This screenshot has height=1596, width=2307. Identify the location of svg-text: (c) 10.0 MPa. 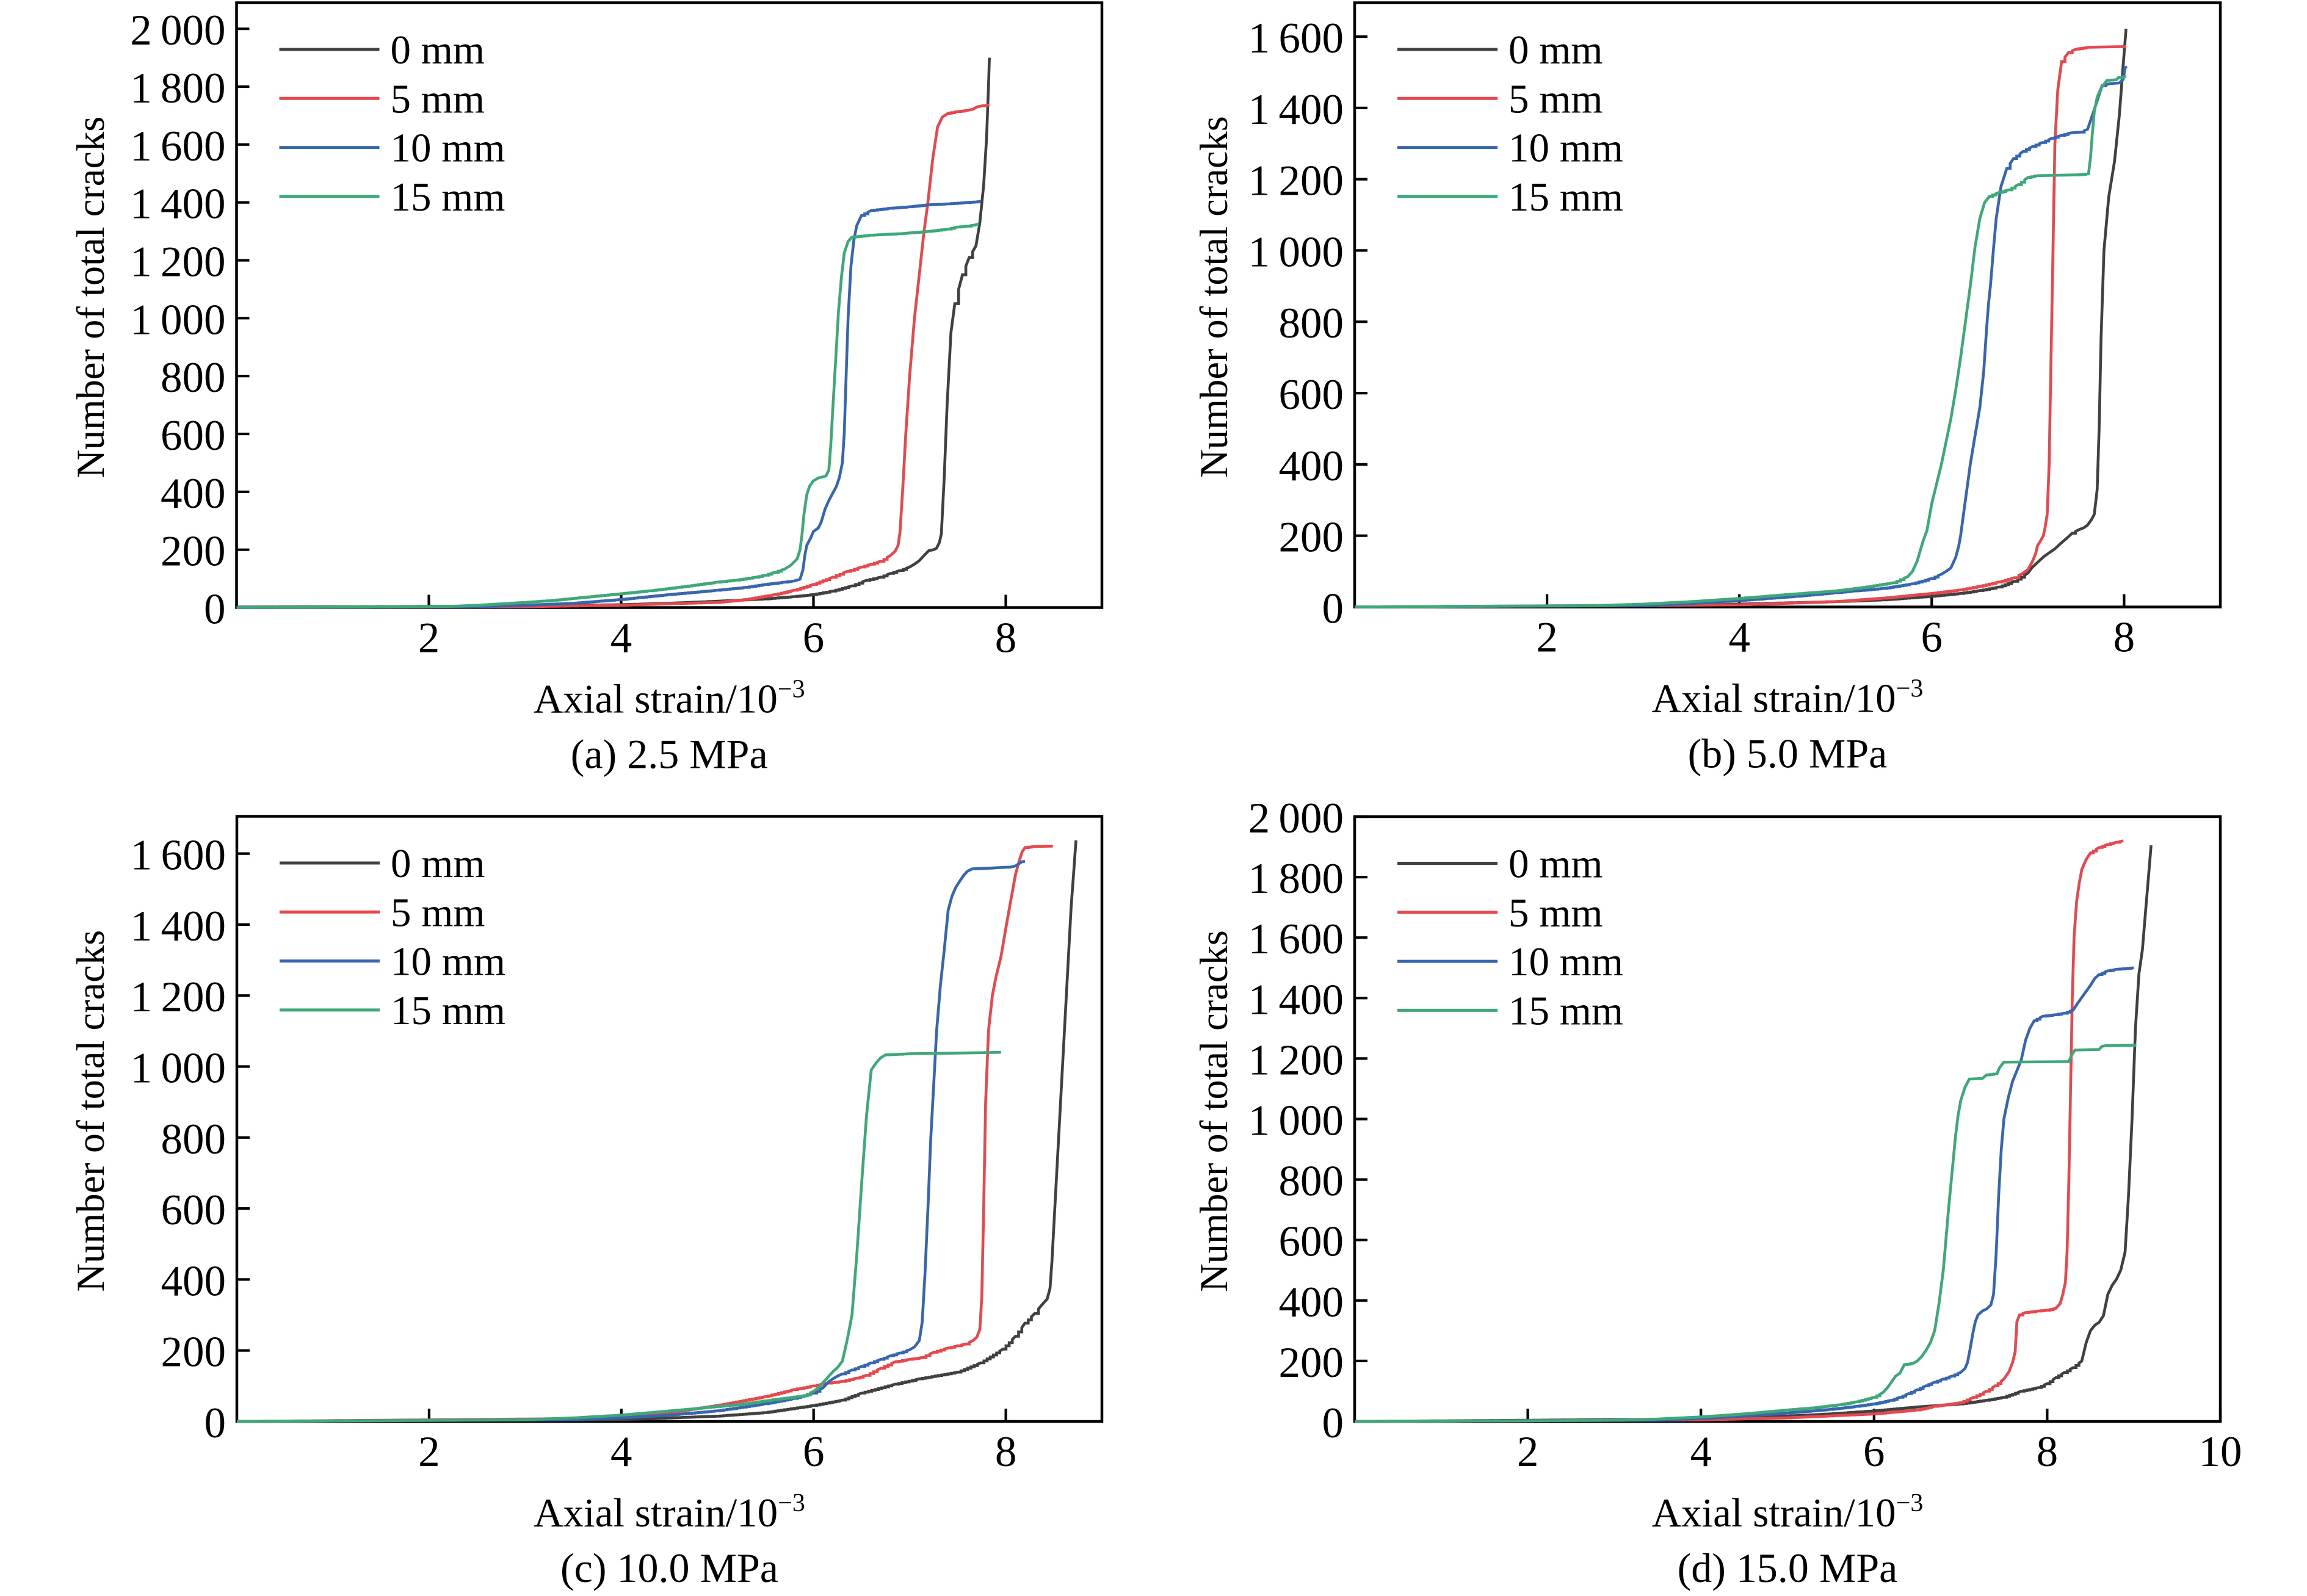
(669, 1568).